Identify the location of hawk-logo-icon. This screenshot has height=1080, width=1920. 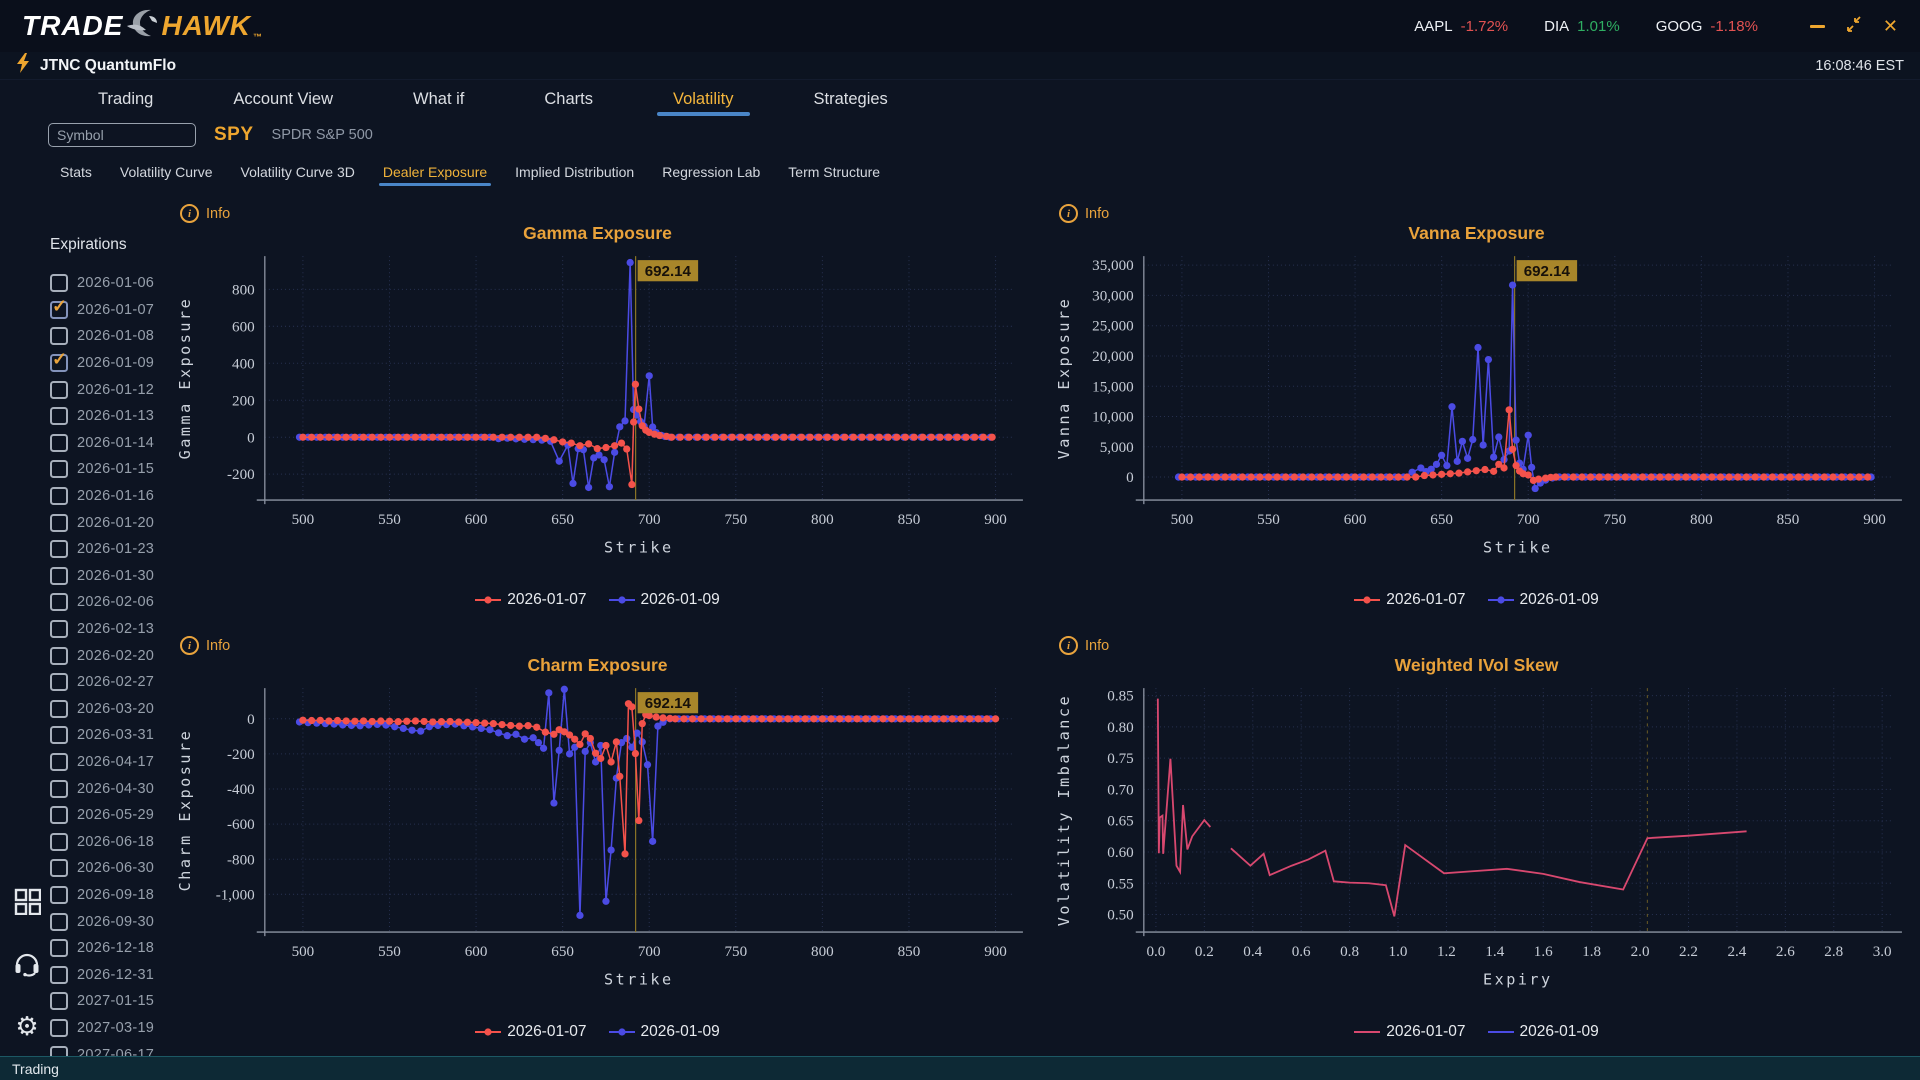
(143, 26).